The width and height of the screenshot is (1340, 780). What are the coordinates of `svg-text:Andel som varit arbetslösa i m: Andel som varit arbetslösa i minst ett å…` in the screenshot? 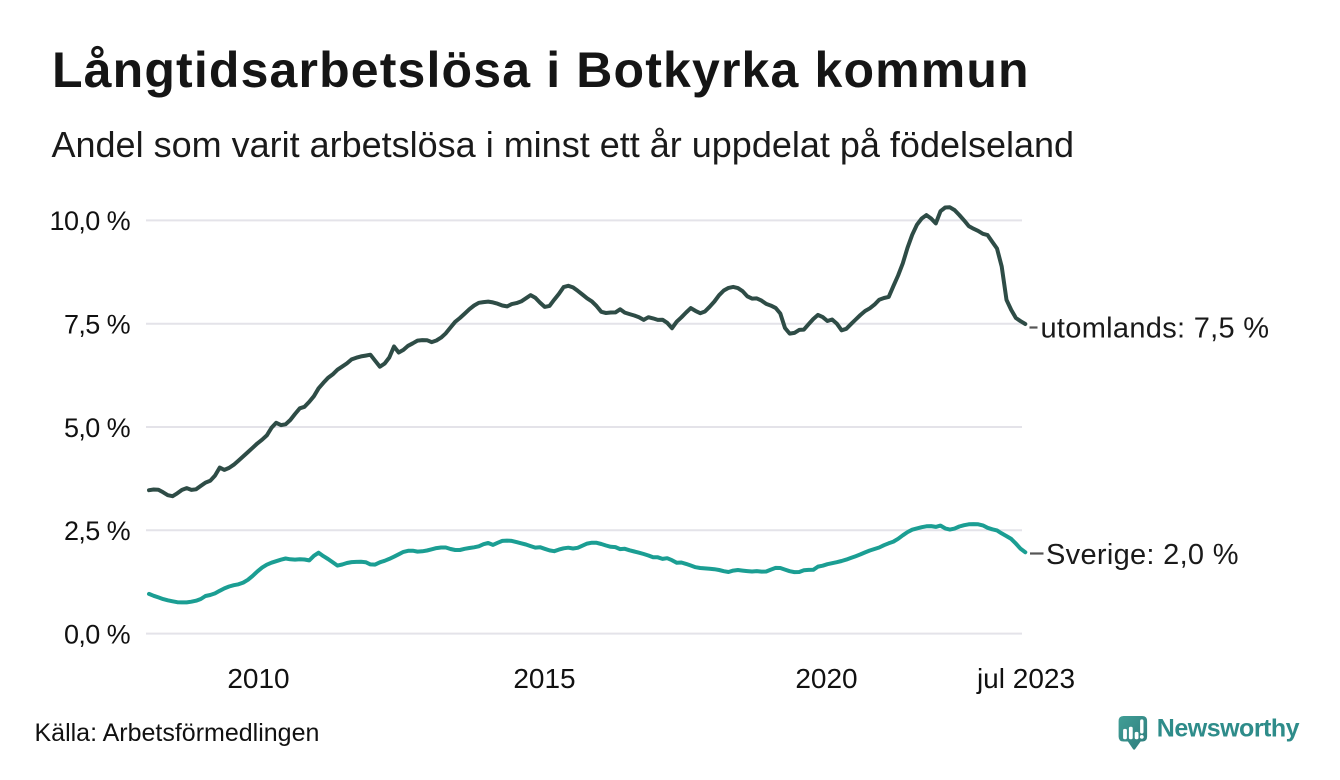 It's located at (563, 144).